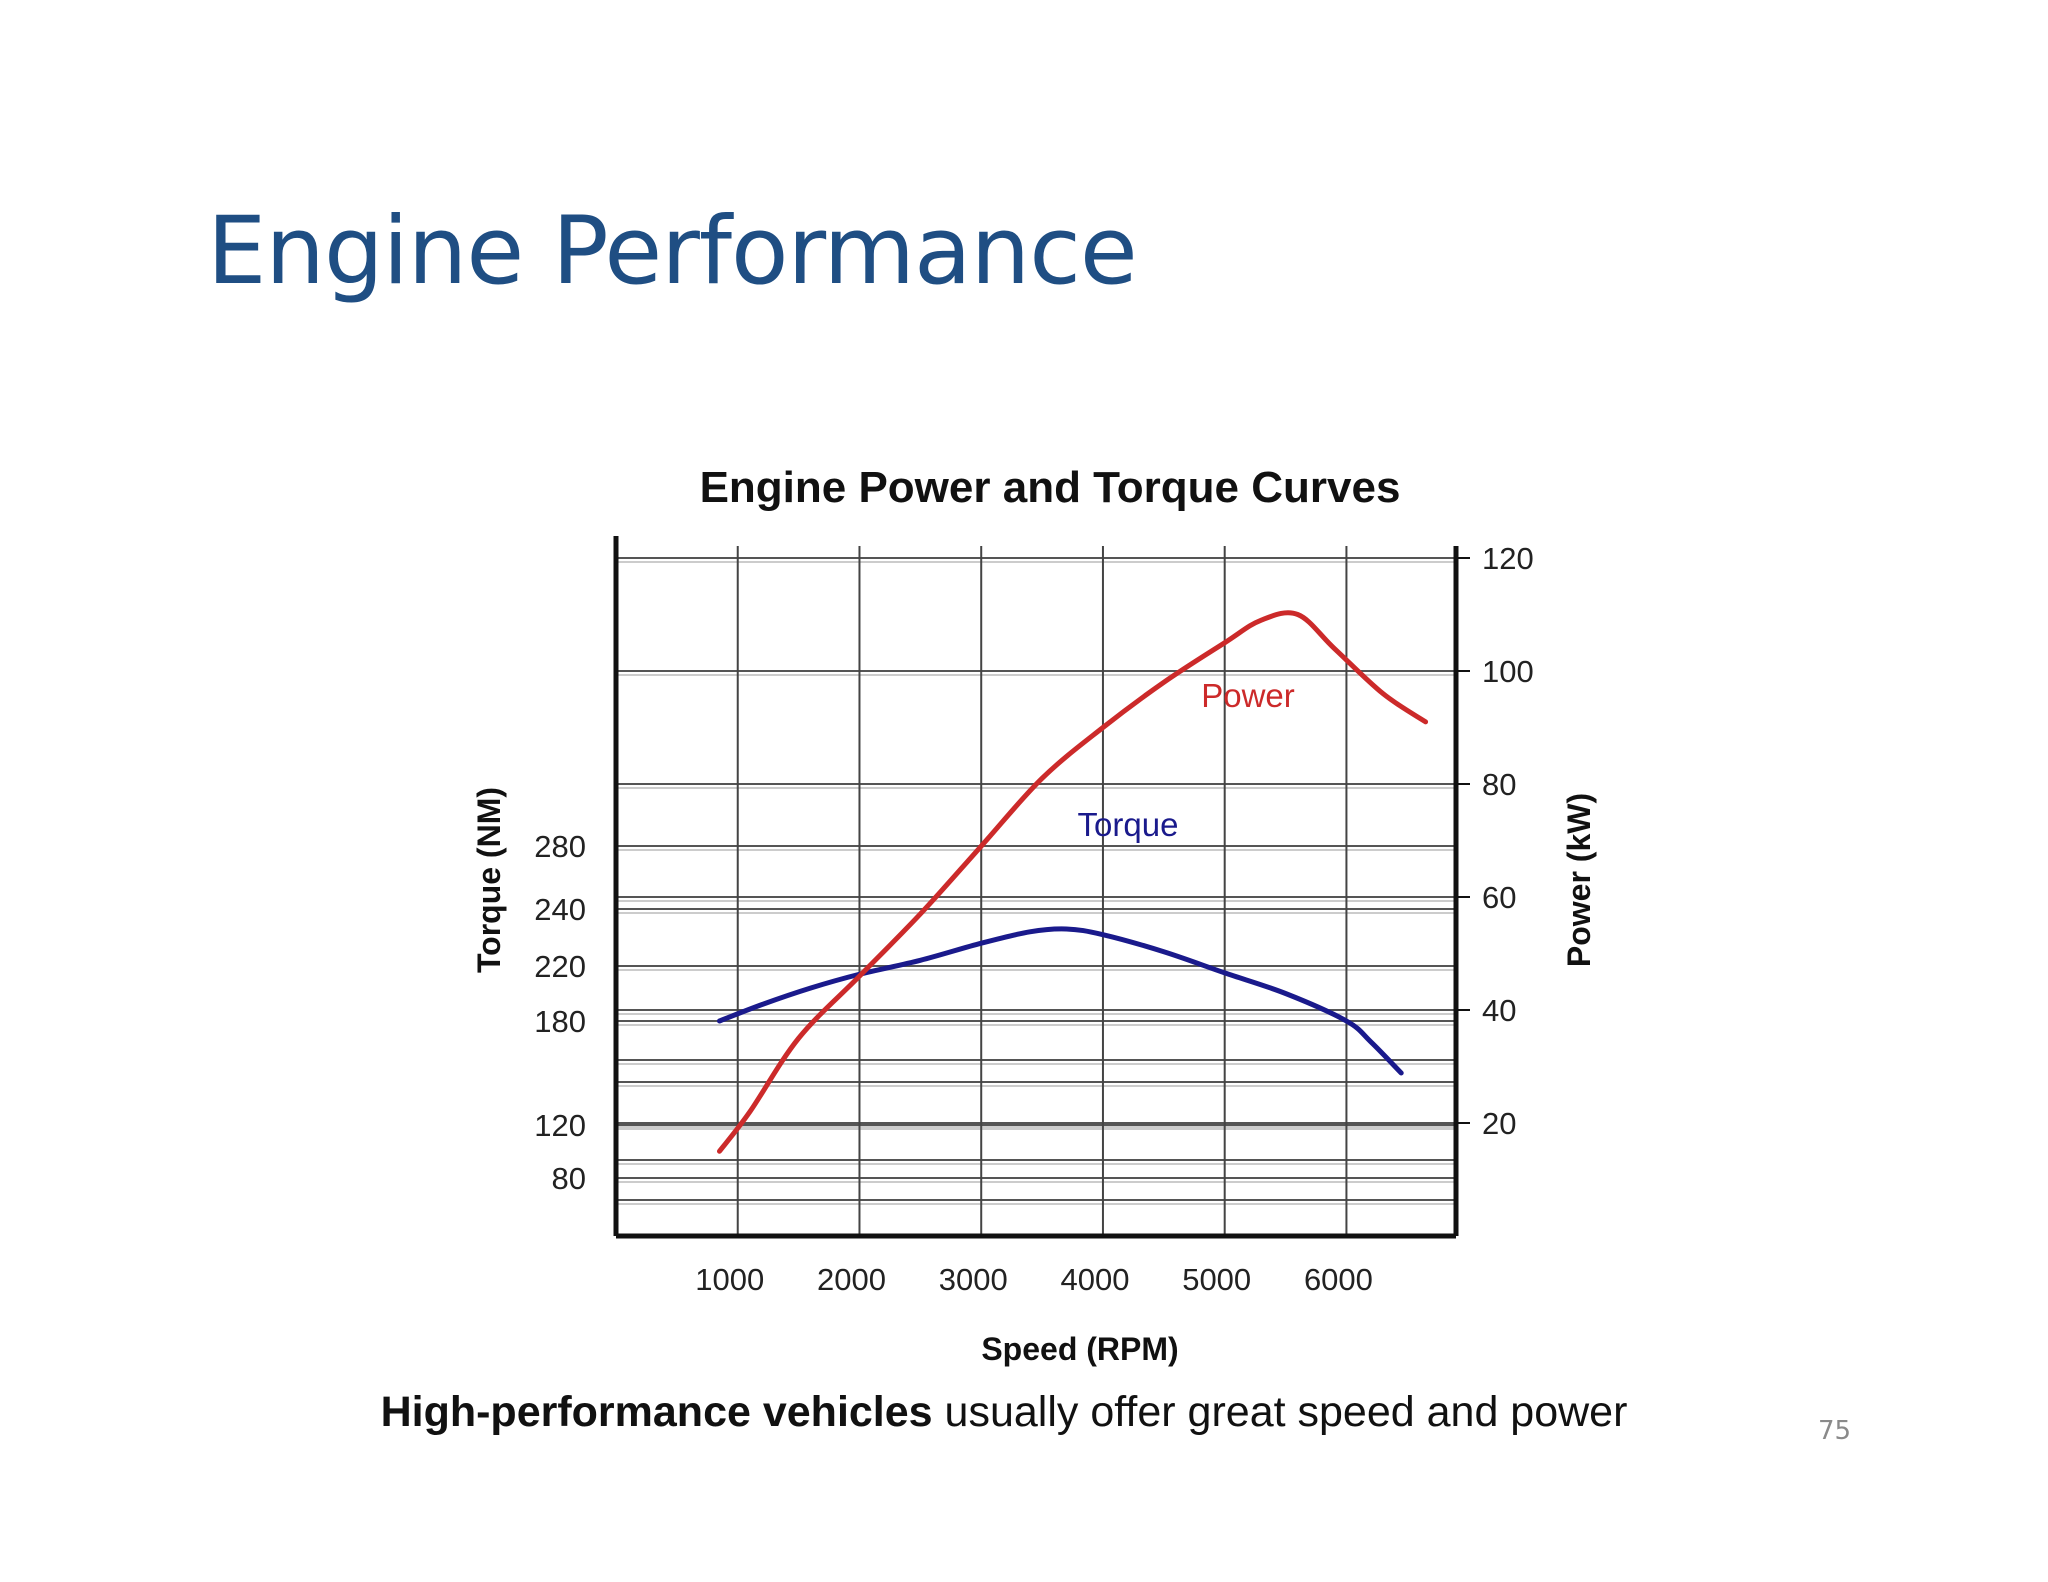 The image size is (2048, 1582). What do you see at coordinates (1499, 1123) in the screenshot?
I see `y-right-tick-label: 20` at bounding box center [1499, 1123].